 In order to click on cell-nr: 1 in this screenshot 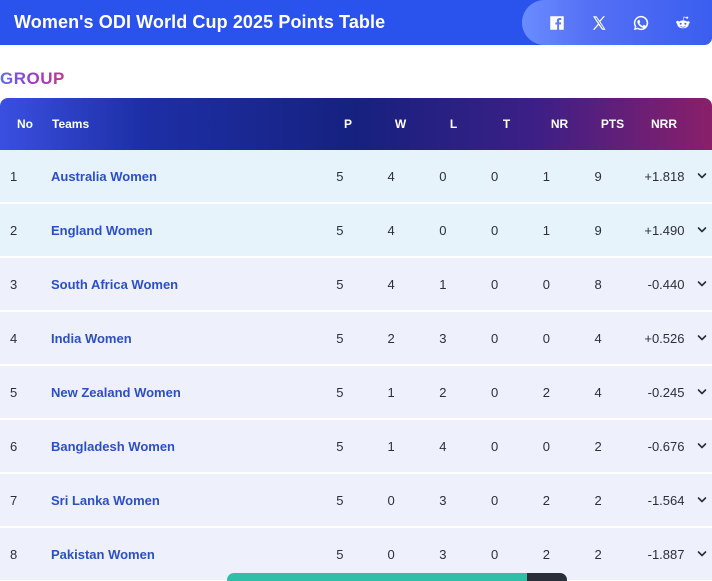, I will do `click(546, 176)`.